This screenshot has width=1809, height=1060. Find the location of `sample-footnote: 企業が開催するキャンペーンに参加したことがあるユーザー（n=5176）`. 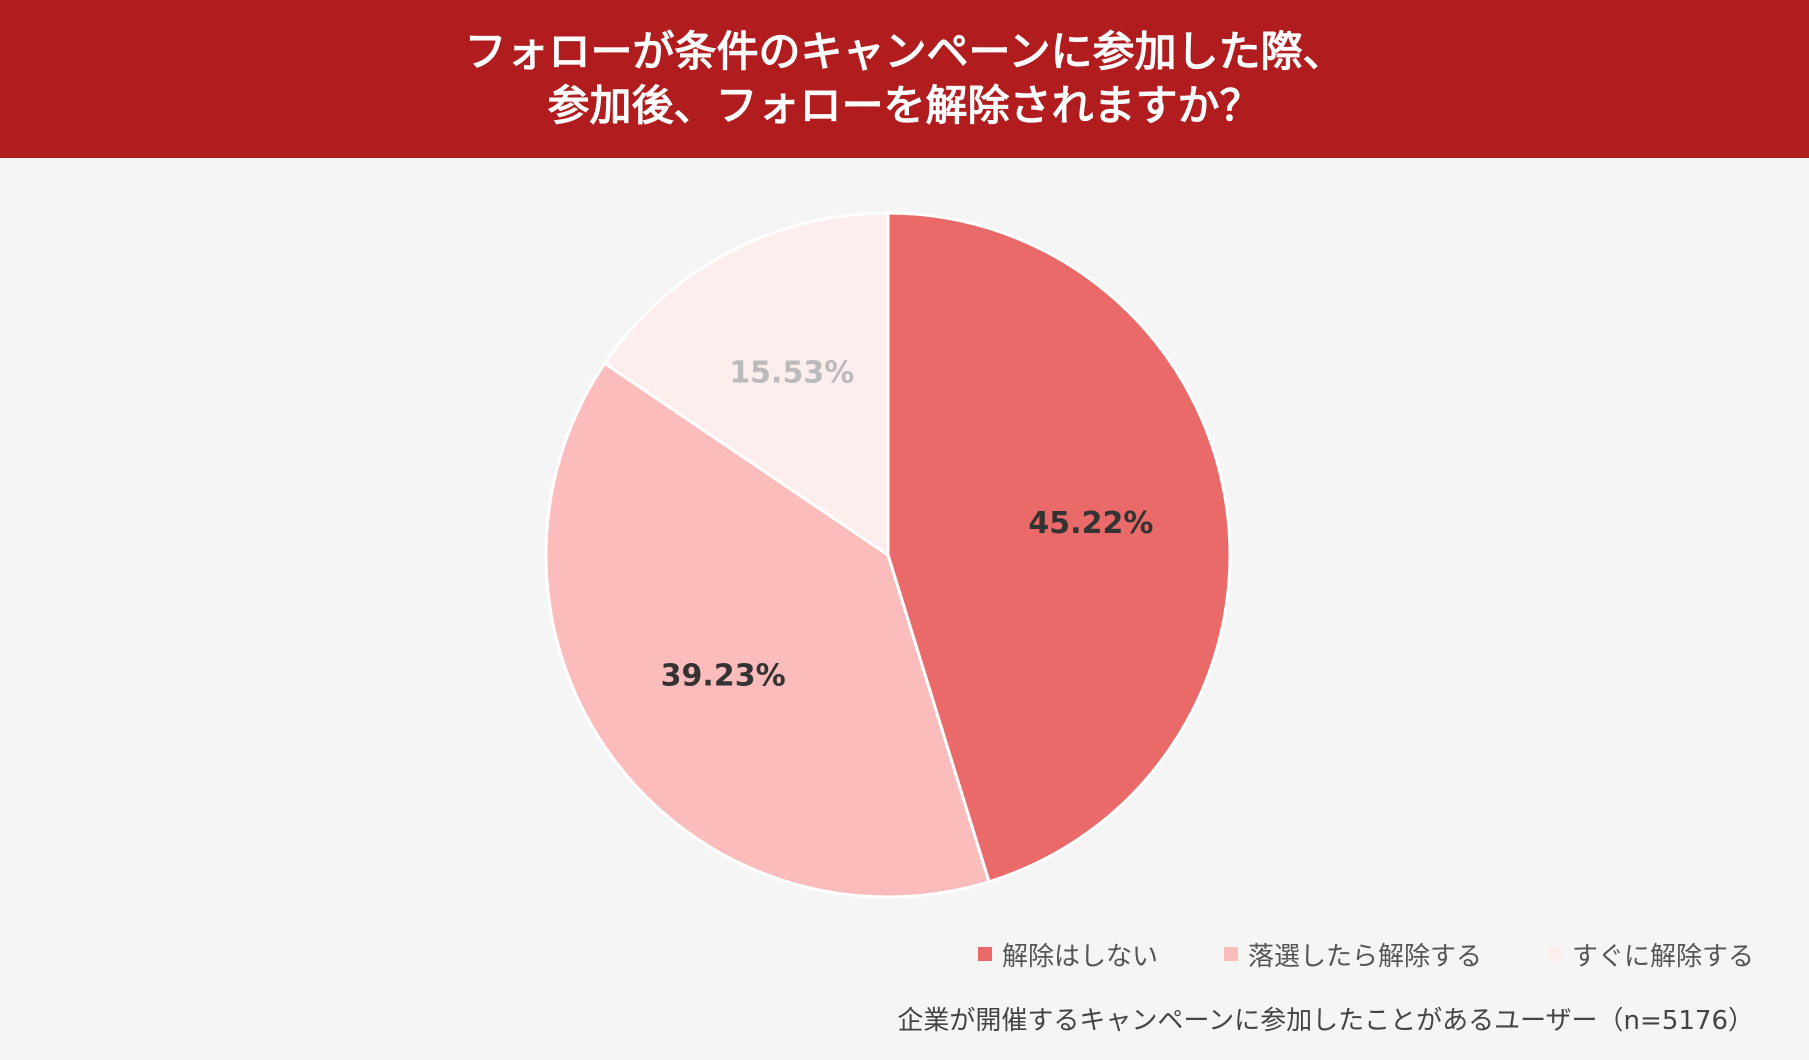

sample-footnote: 企業が開催するキャンペーンに参加したことがあるユーザー（n=5176） is located at coordinates (1325, 1021).